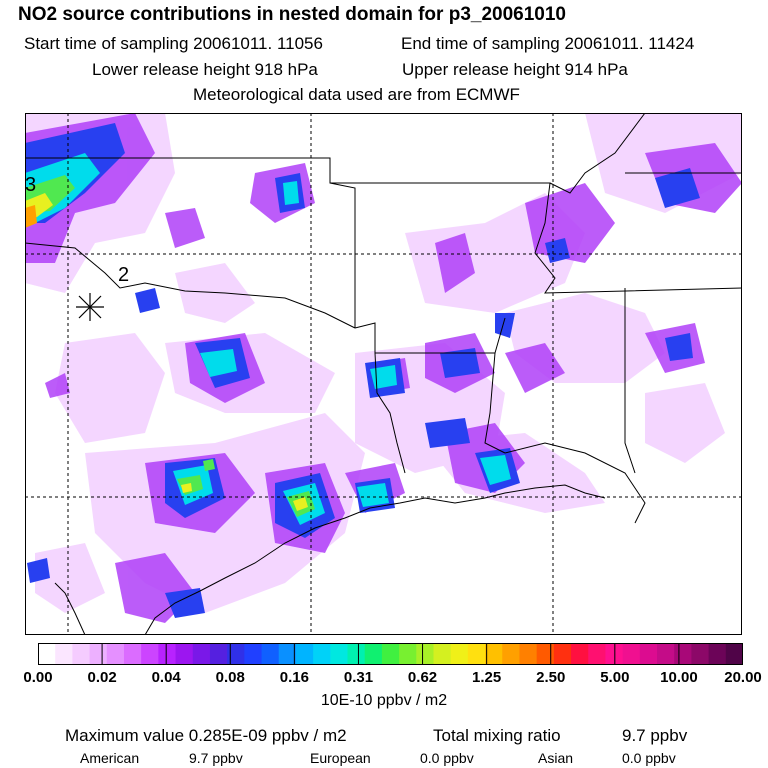 This screenshot has height=768, width=768. I want to click on coastline, so click(330, 559).